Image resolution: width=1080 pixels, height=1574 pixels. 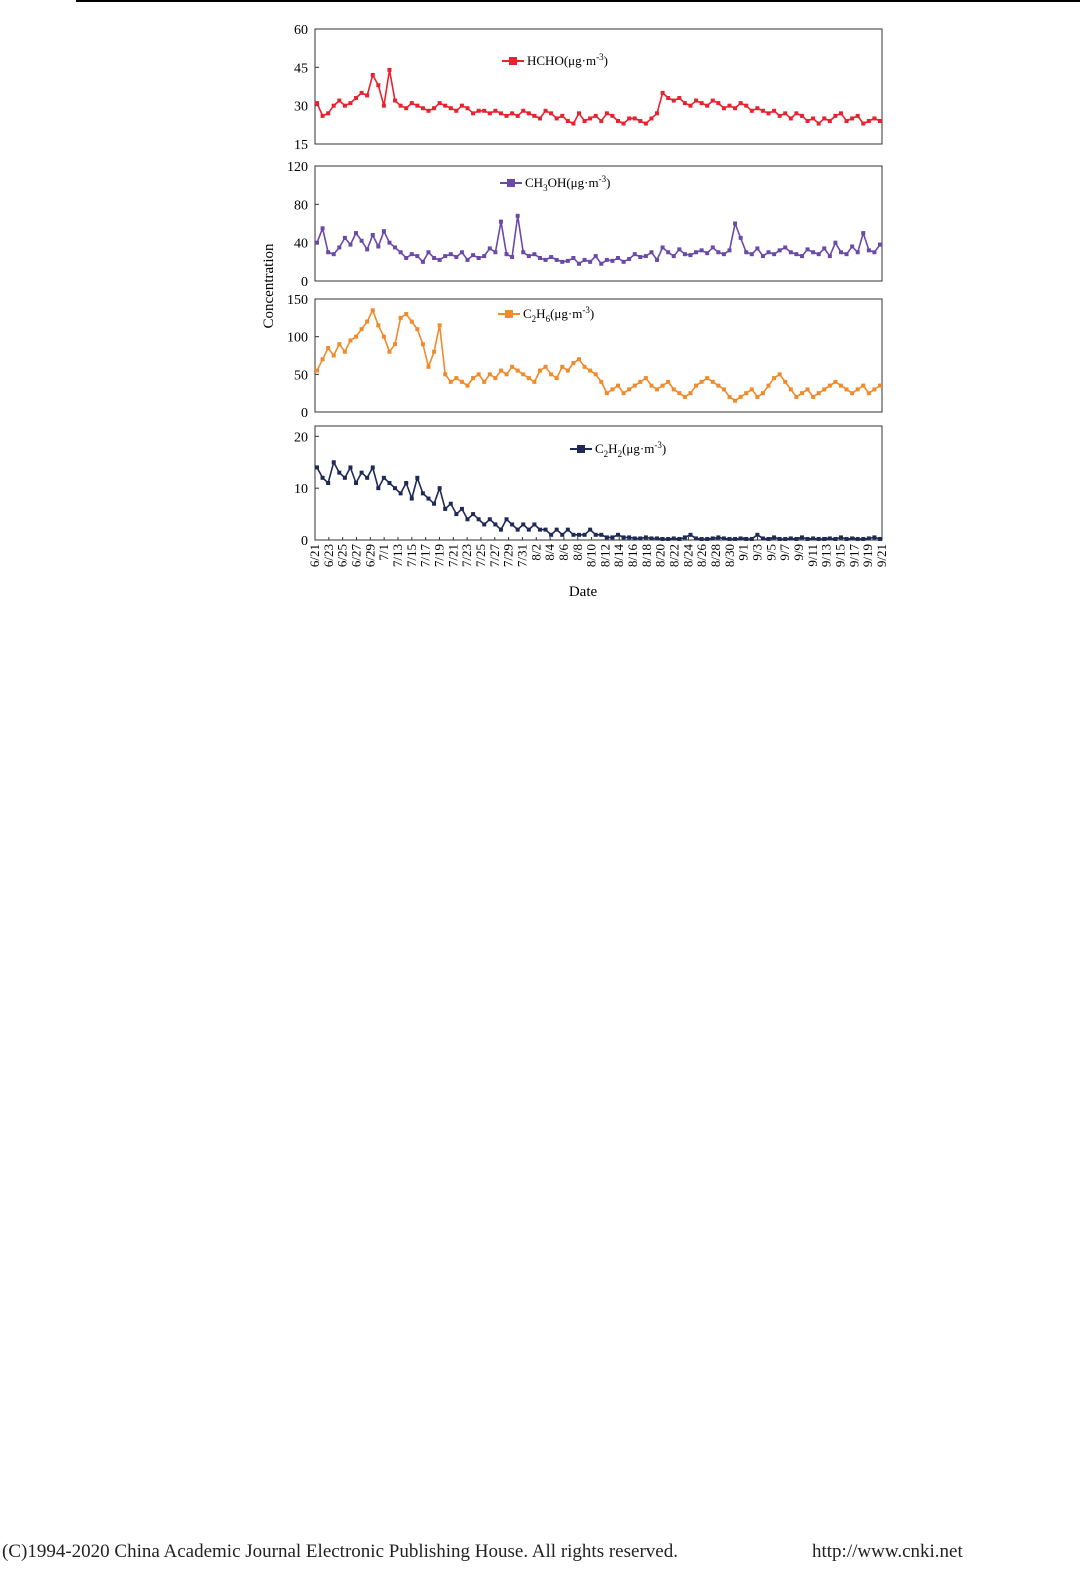 What do you see at coordinates (687, 556) in the screenshot?
I see `x-tick-label: 8/24` at bounding box center [687, 556].